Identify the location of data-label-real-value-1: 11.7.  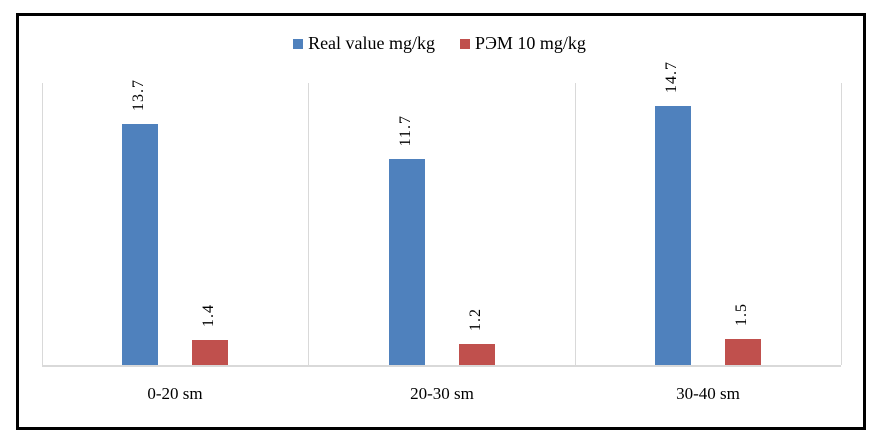
(405, 130).